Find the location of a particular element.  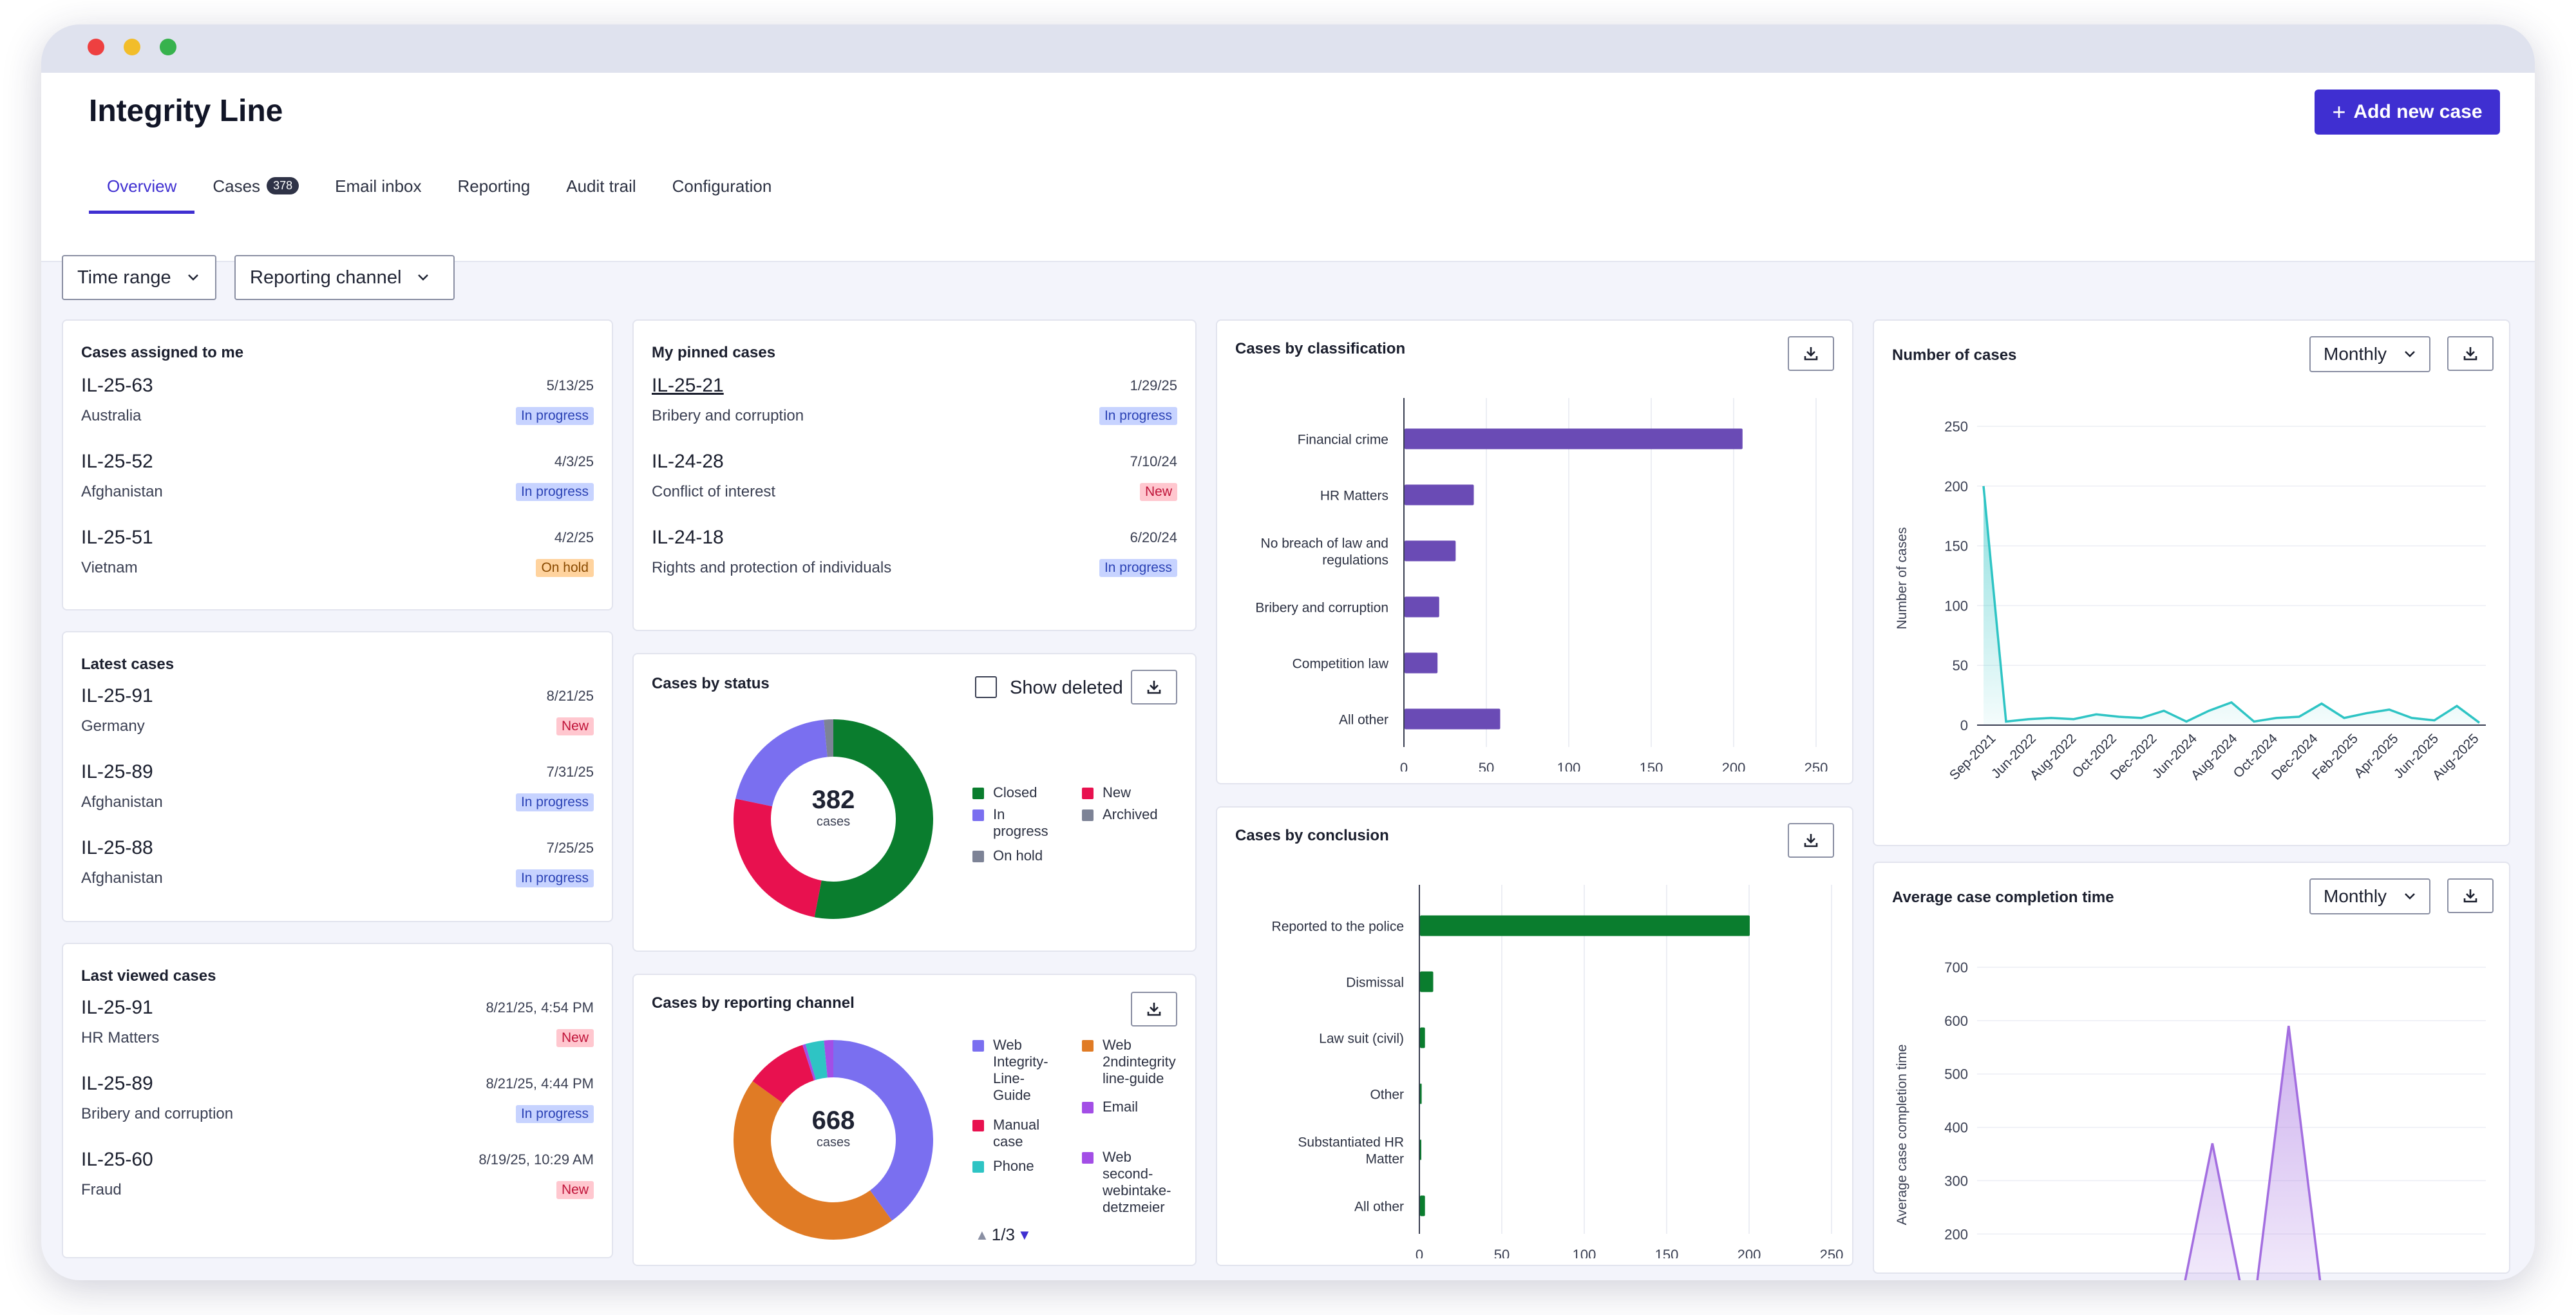

channel-donut-chart is located at coordinates (834, 1140).